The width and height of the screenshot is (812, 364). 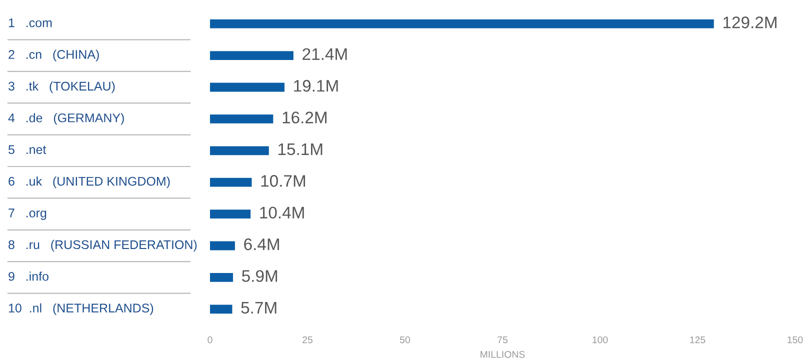 What do you see at coordinates (503, 340) in the screenshot?
I see `x-tick-label: 75` at bounding box center [503, 340].